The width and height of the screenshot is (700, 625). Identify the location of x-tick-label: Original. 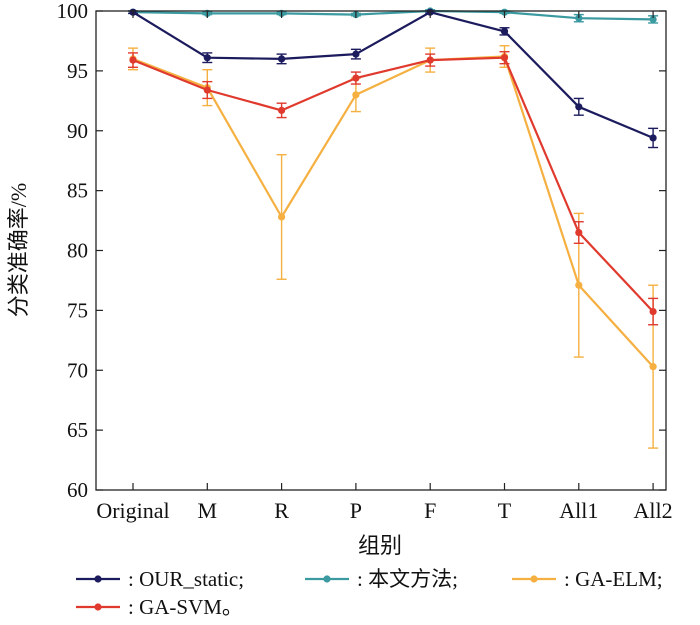
(132, 510).